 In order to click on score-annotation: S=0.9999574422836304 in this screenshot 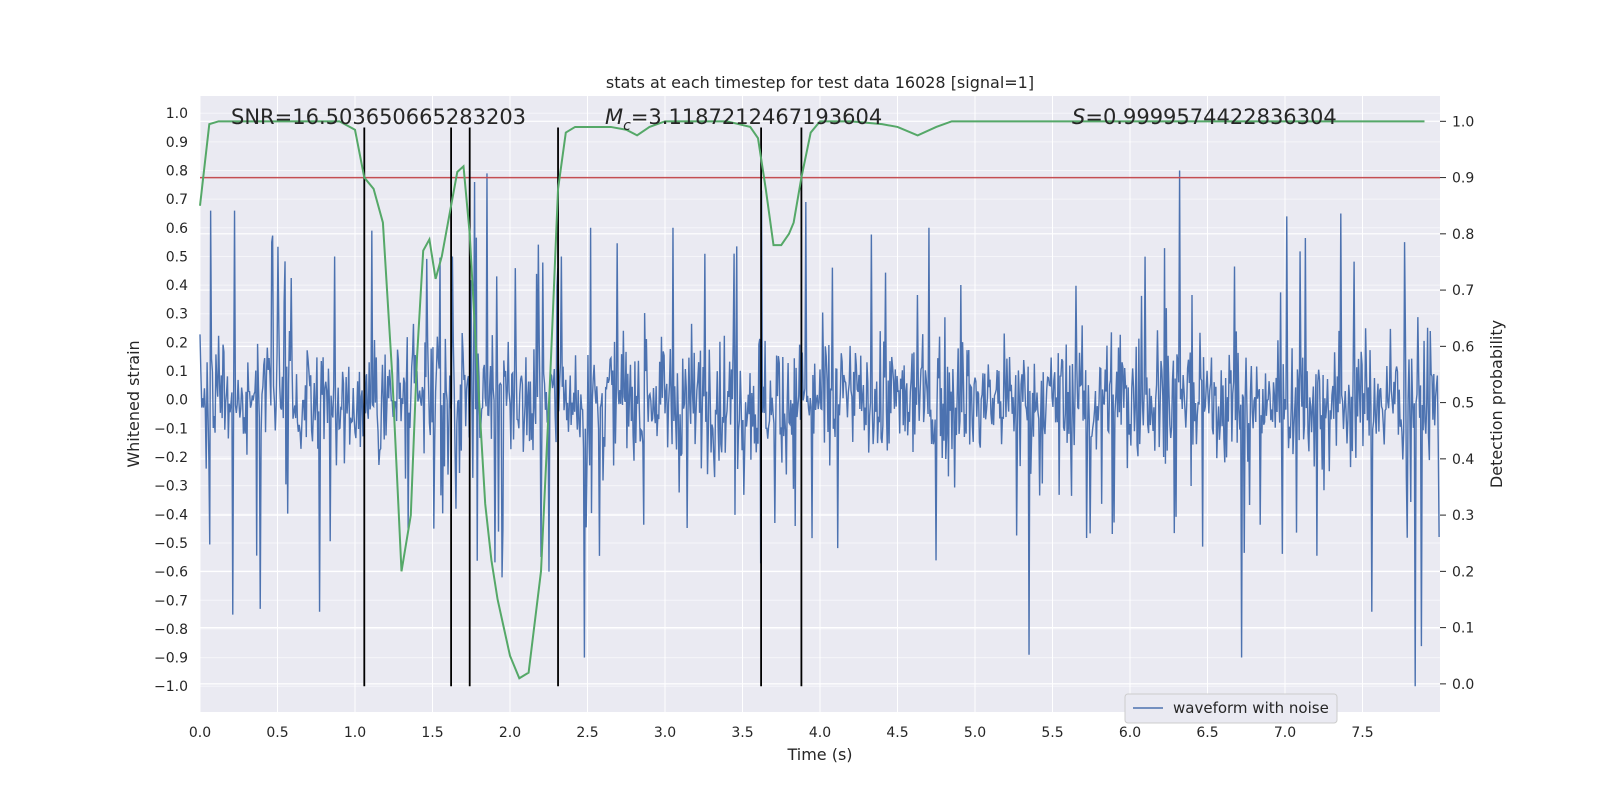, I will do `click(1204, 117)`.